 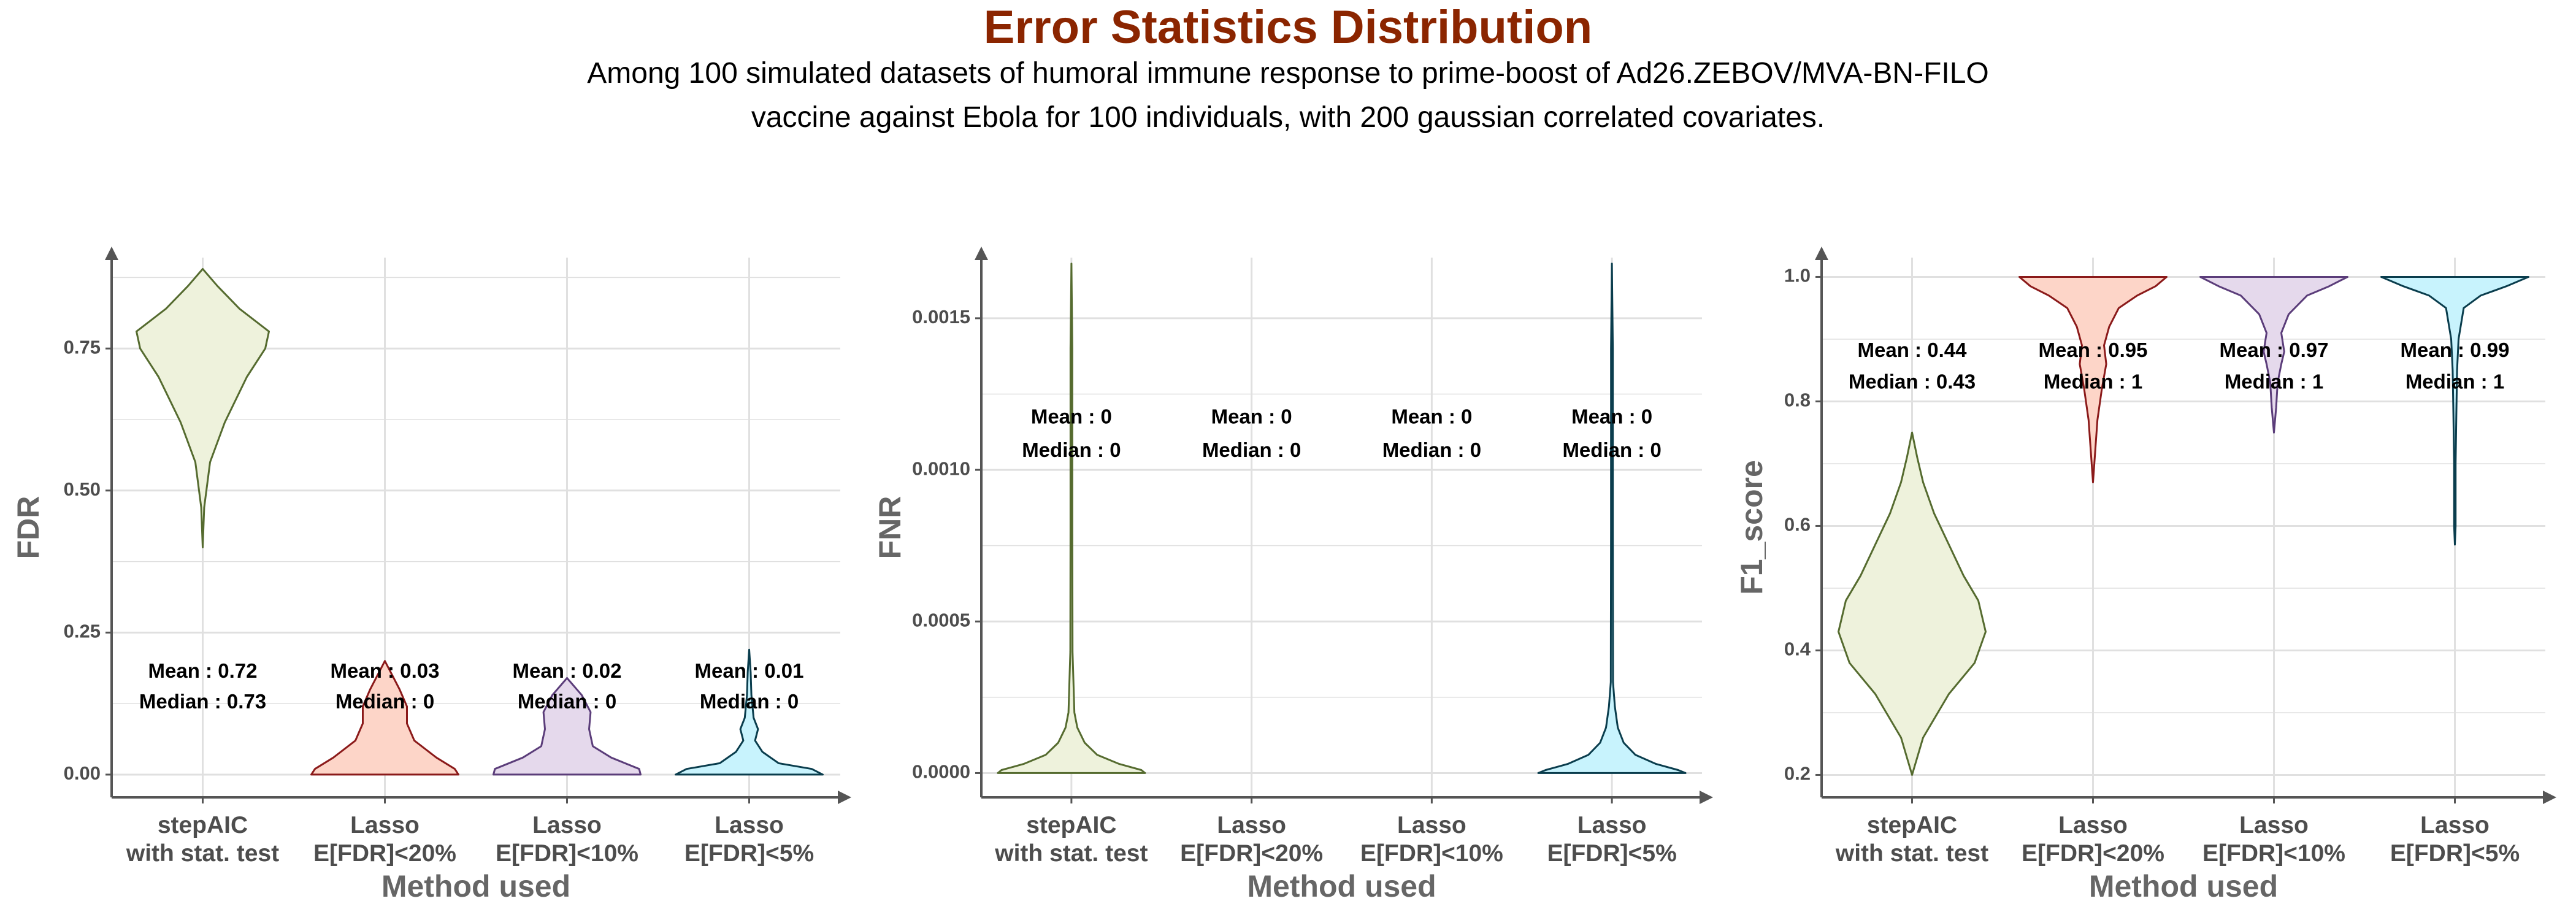 What do you see at coordinates (941, 317) in the screenshot?
I see `y-tick-label: 0.0015` at bounding box center [941, 317].